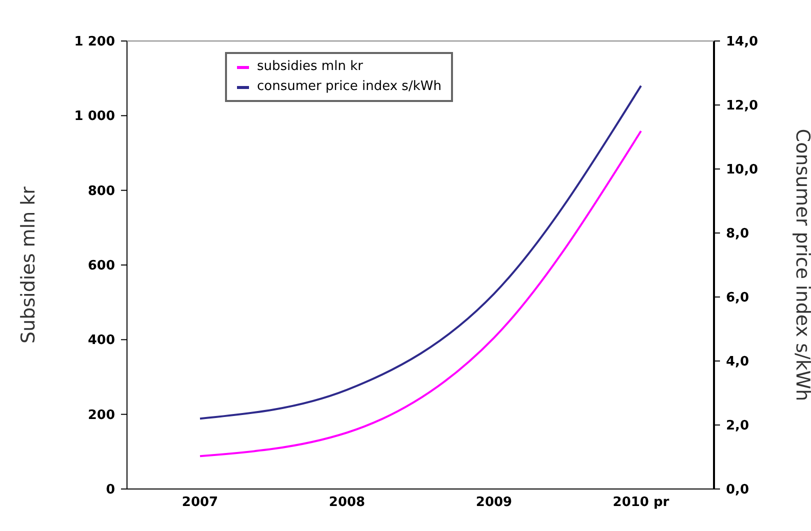  I want to click on y2-tick-label: 0,0, so click(738, 490).